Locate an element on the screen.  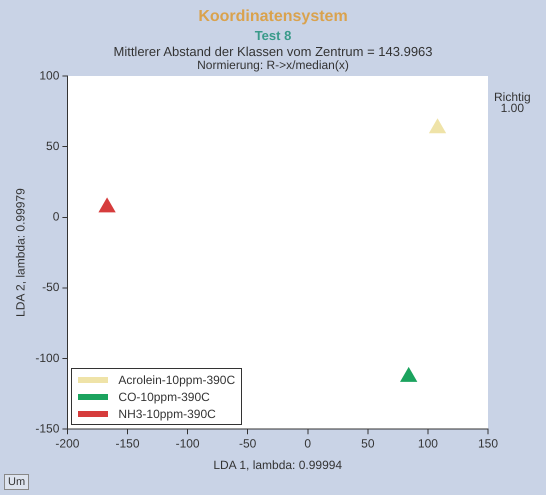
x-tick-label: 50 is located at coordinates (368, 443).